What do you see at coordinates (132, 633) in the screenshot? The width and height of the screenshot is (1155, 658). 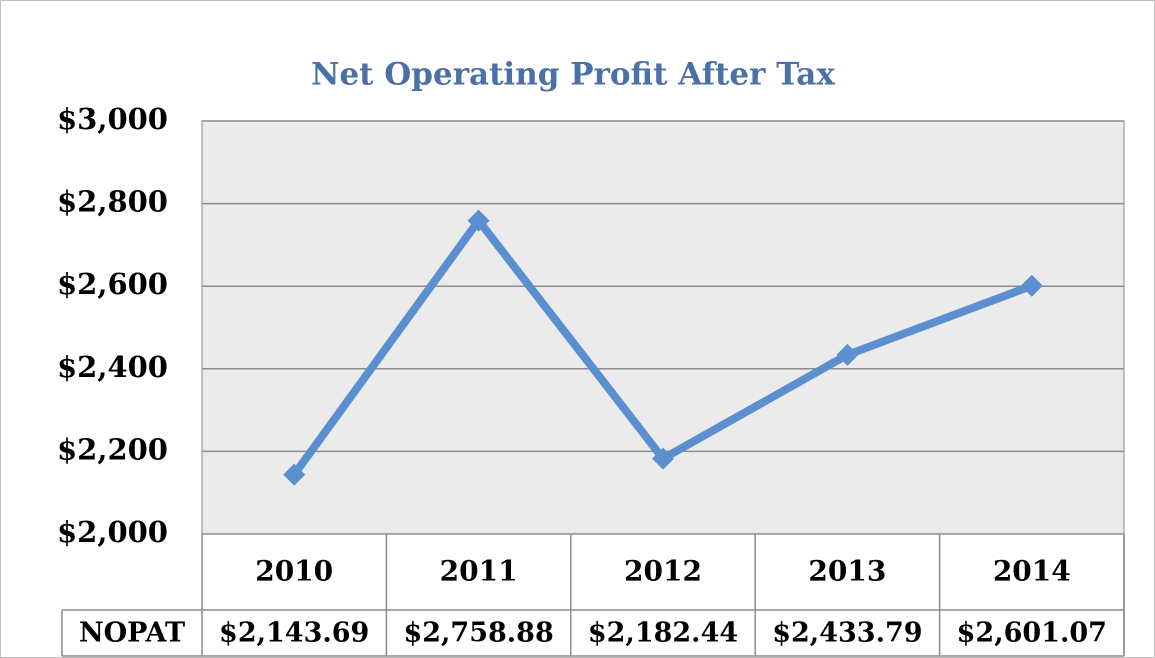 I see `table-row-header: NOPAT` at bounding box center [132, 633].